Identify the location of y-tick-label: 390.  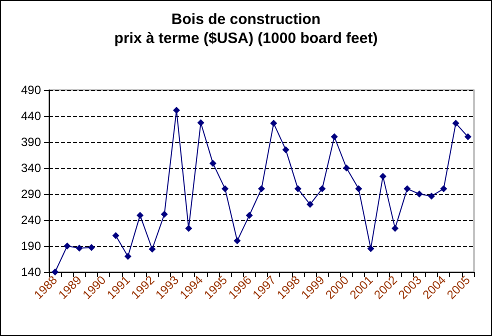
(31, 142).